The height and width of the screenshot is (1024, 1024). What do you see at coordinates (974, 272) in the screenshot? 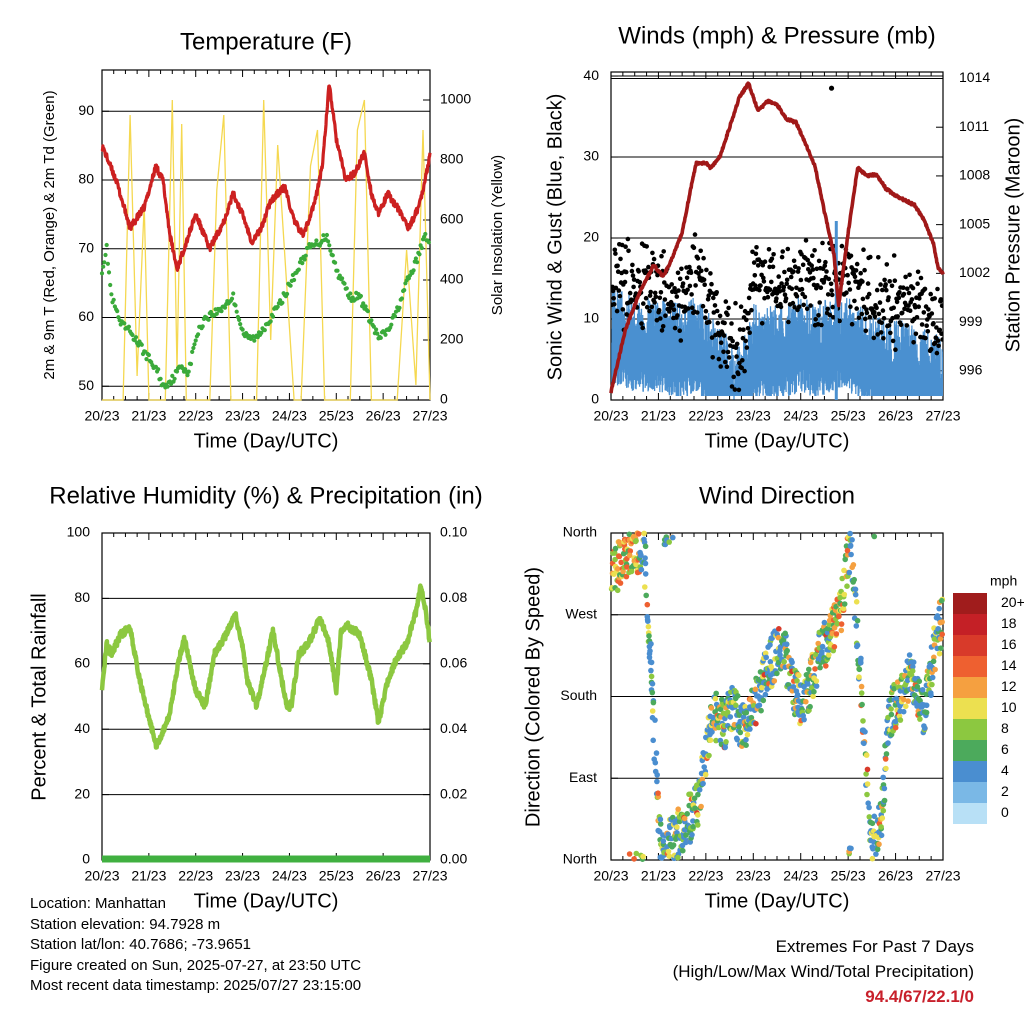
I see `y2-tick-label: 1002` at bounding box center [974, 272].